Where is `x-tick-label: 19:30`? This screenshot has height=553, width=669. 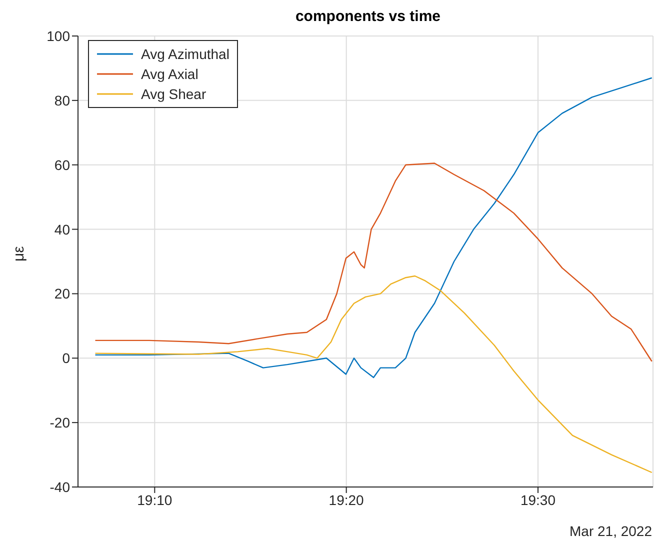 x-tick-label: 19:30 is located at coordinates (538, 500).